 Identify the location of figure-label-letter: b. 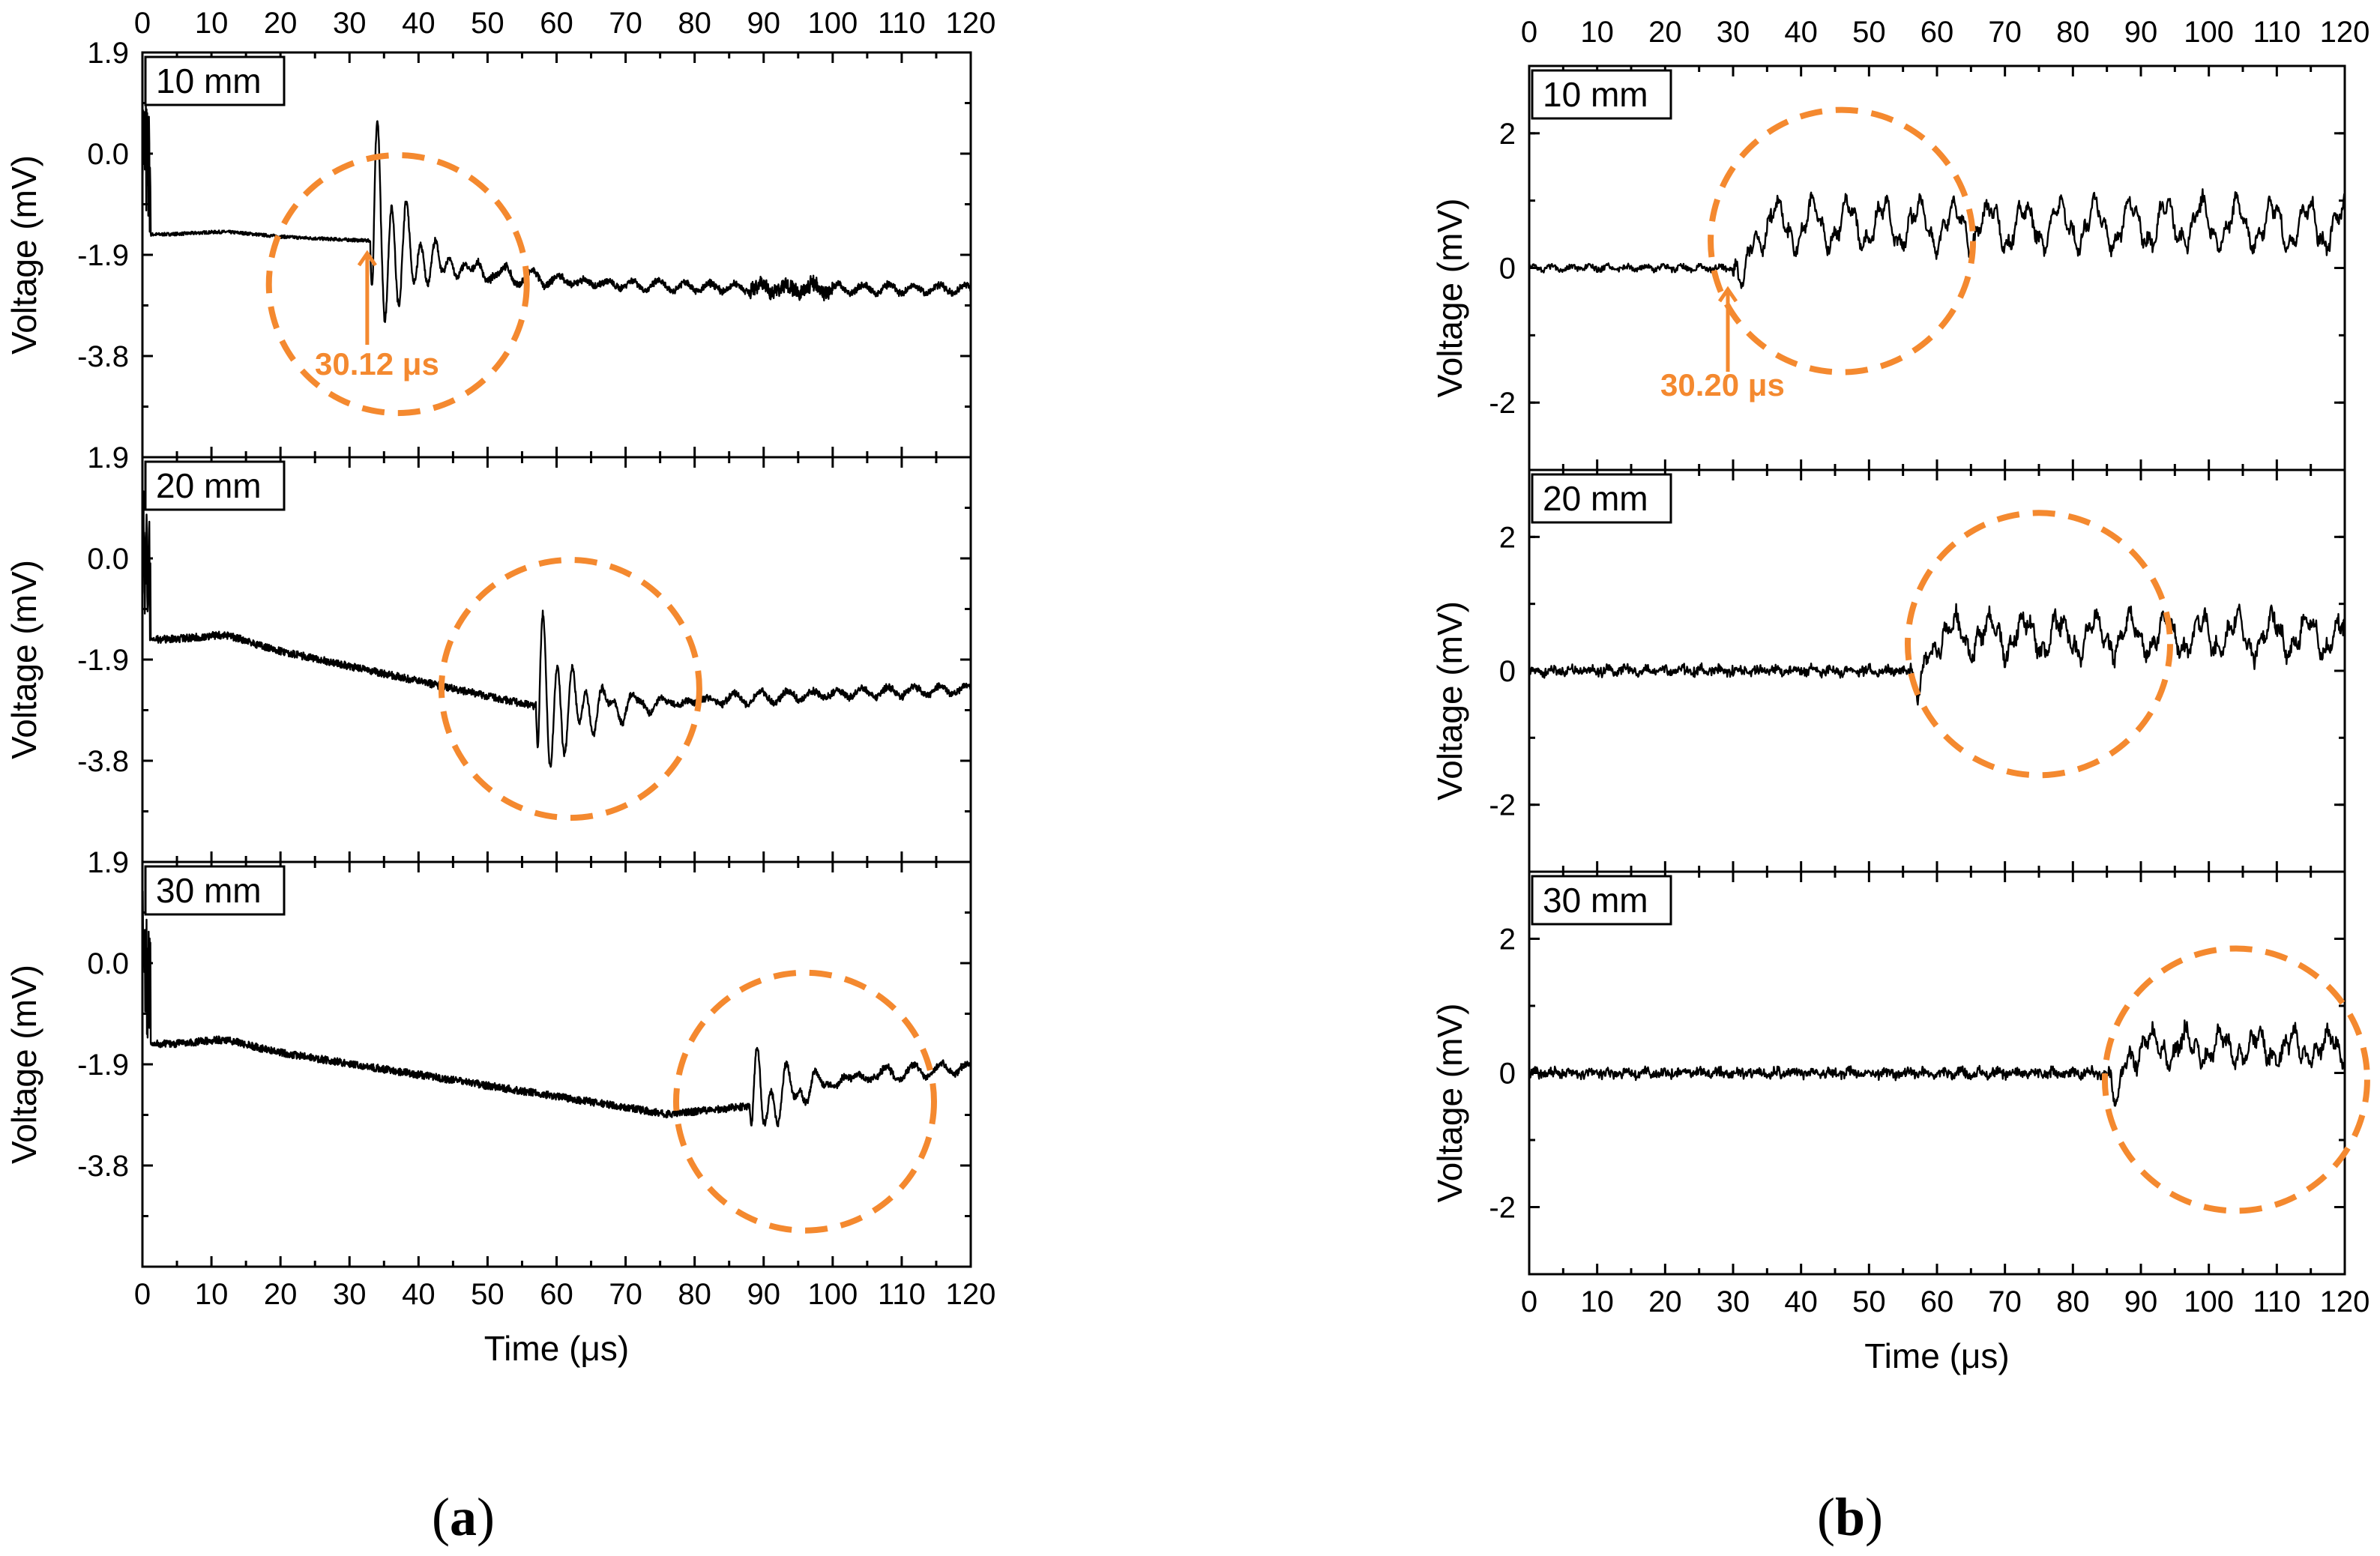
(1850, 1517).